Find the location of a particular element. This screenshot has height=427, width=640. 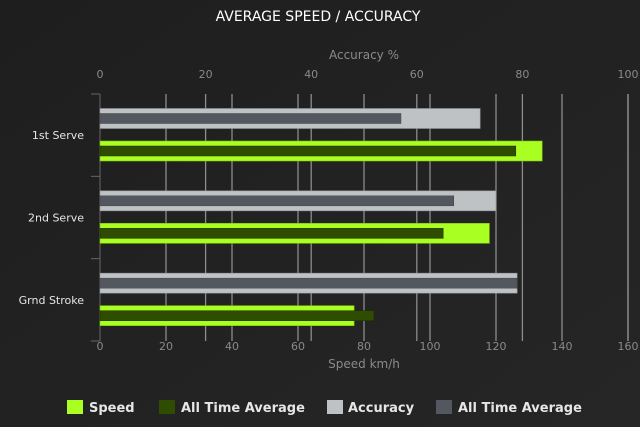

bottom-tick-label: 20 is located at coordinates (166, 346).